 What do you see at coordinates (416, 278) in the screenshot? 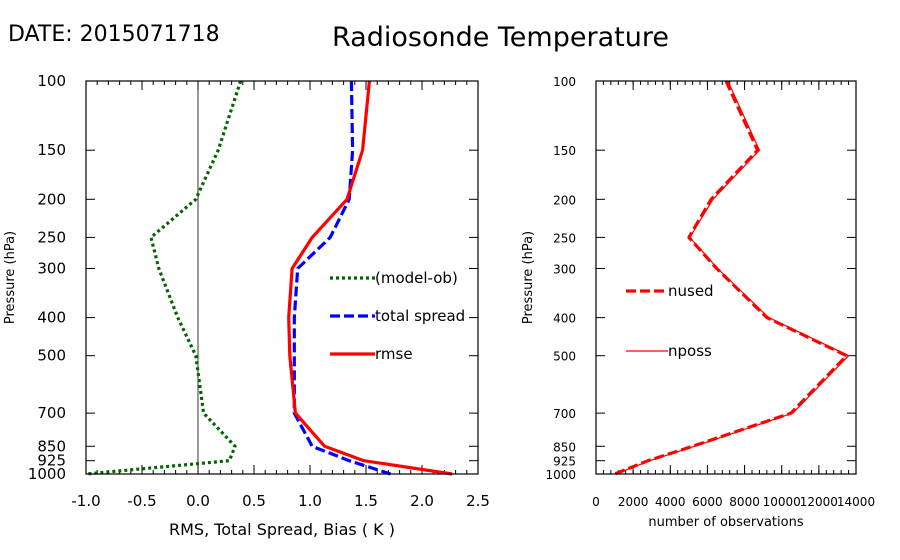
I see `legend-label-model-ob: (model-ob)` at bounding box center [416, 278].